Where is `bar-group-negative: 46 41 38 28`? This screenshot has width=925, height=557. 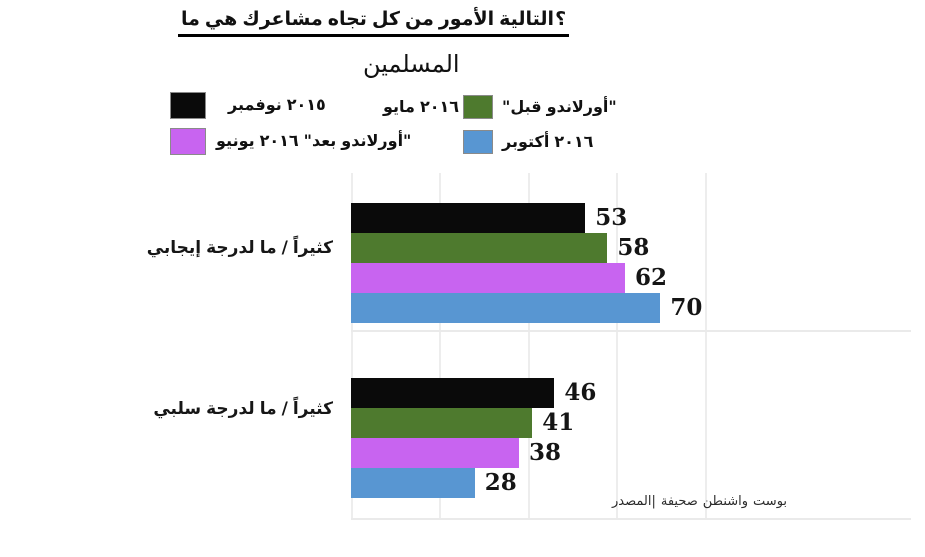
bar-group-negative: 46 41 38 28 is located at coordinates (473, 438).